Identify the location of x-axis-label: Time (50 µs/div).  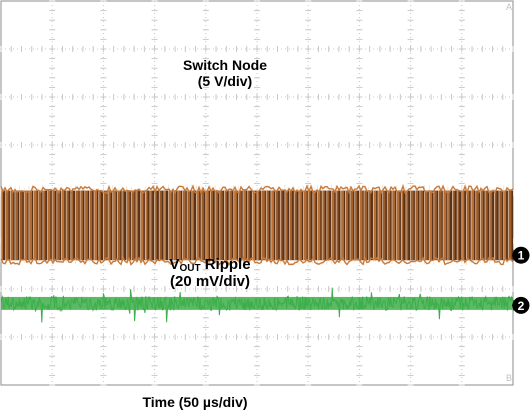
(195, 402).